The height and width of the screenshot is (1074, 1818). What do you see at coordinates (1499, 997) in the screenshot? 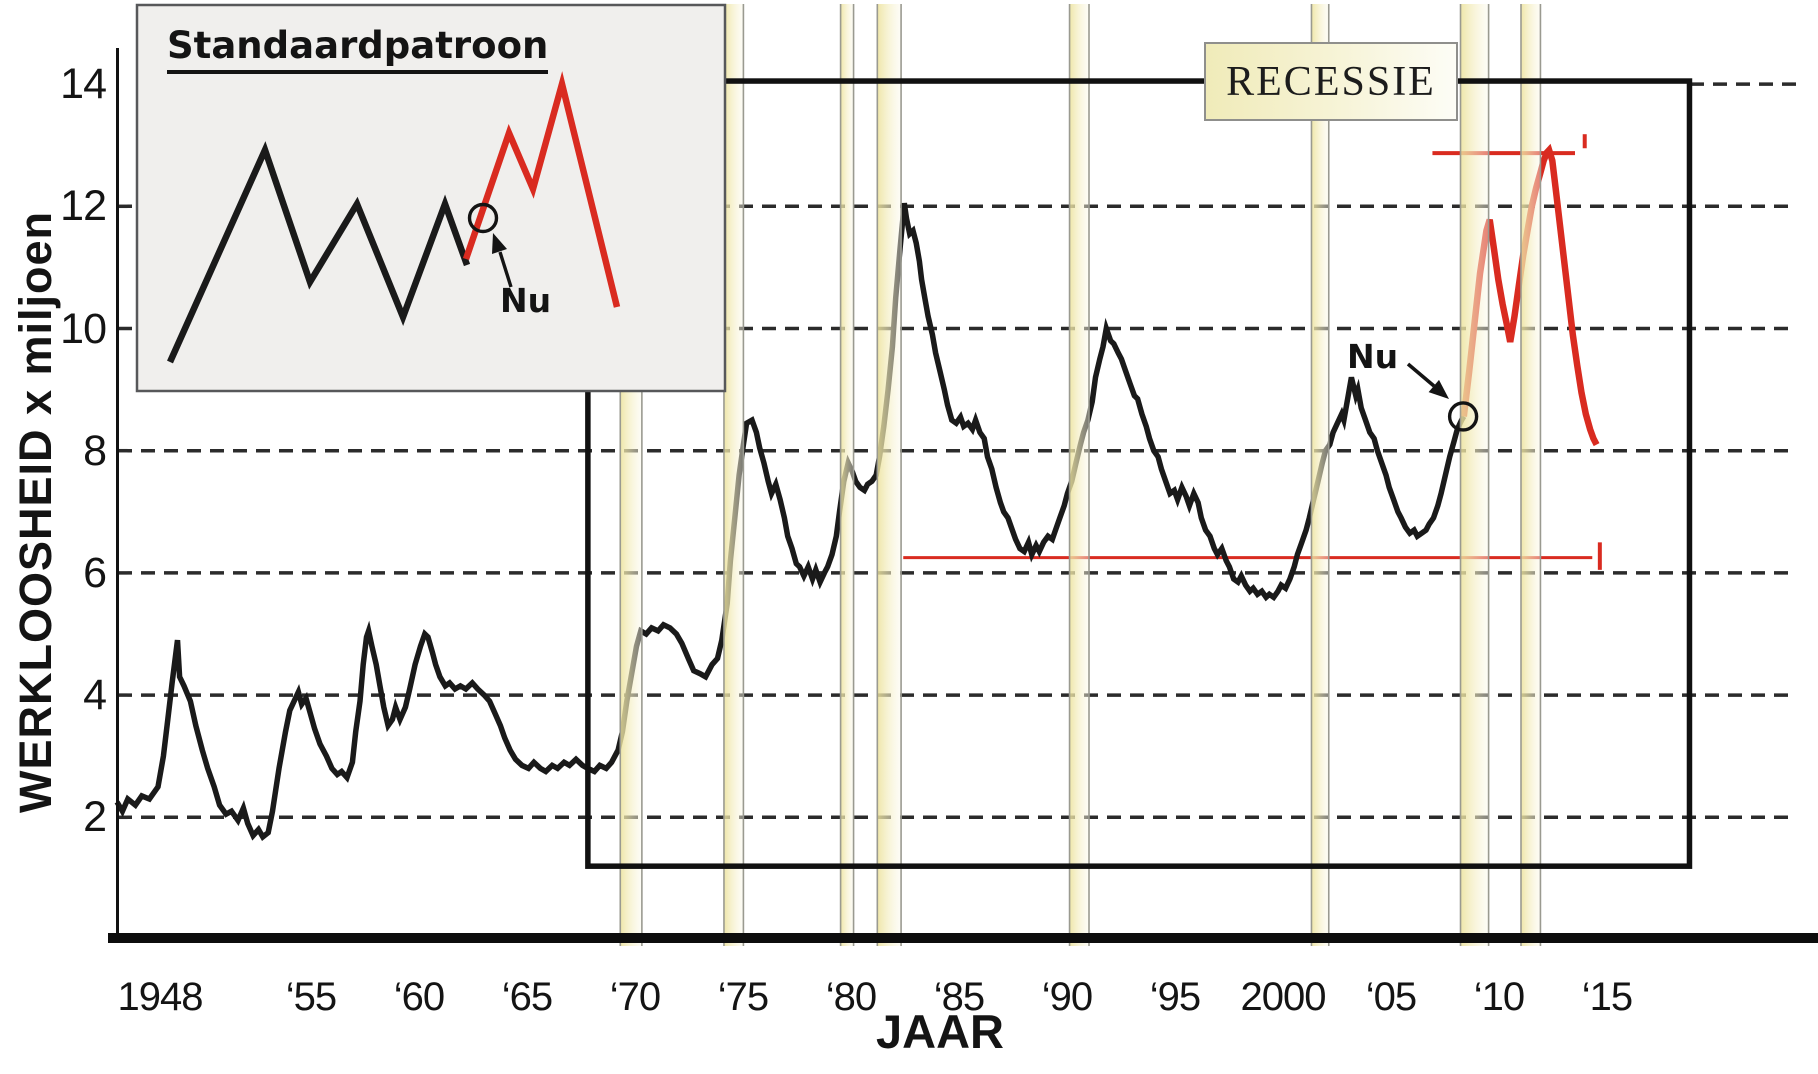
I see `x-tick-label-2010: ‘10` at bounding box center [1499, 997].